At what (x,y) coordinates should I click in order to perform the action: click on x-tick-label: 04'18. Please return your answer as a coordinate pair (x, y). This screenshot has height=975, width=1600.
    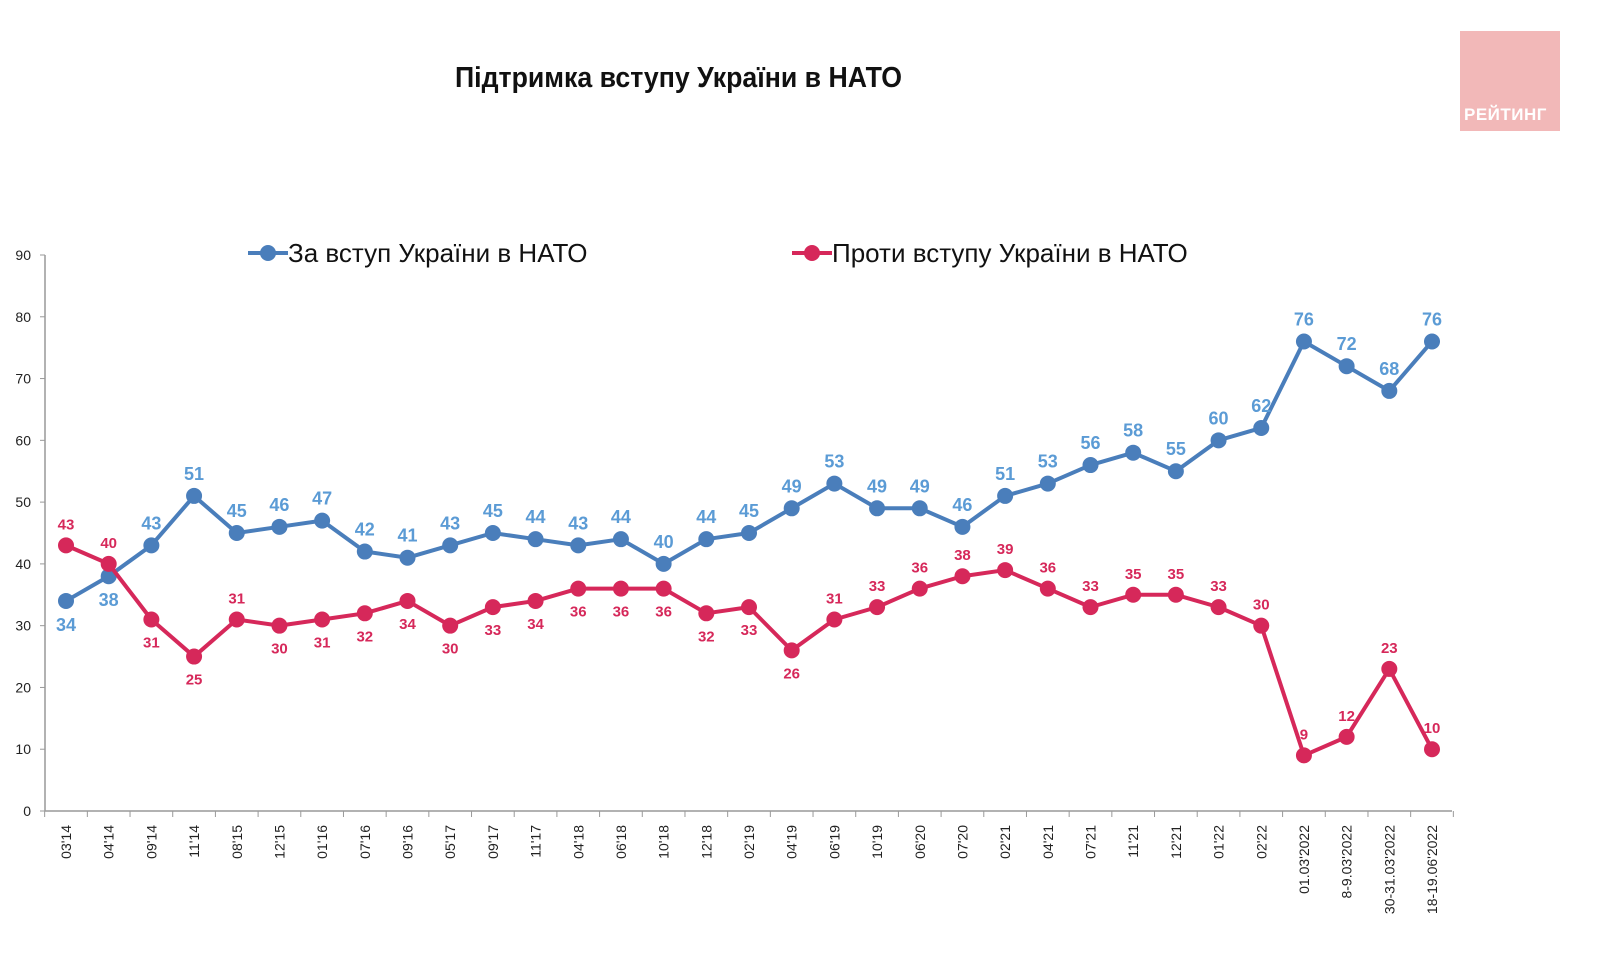
    Looking at the image, I should click on (578, 842).